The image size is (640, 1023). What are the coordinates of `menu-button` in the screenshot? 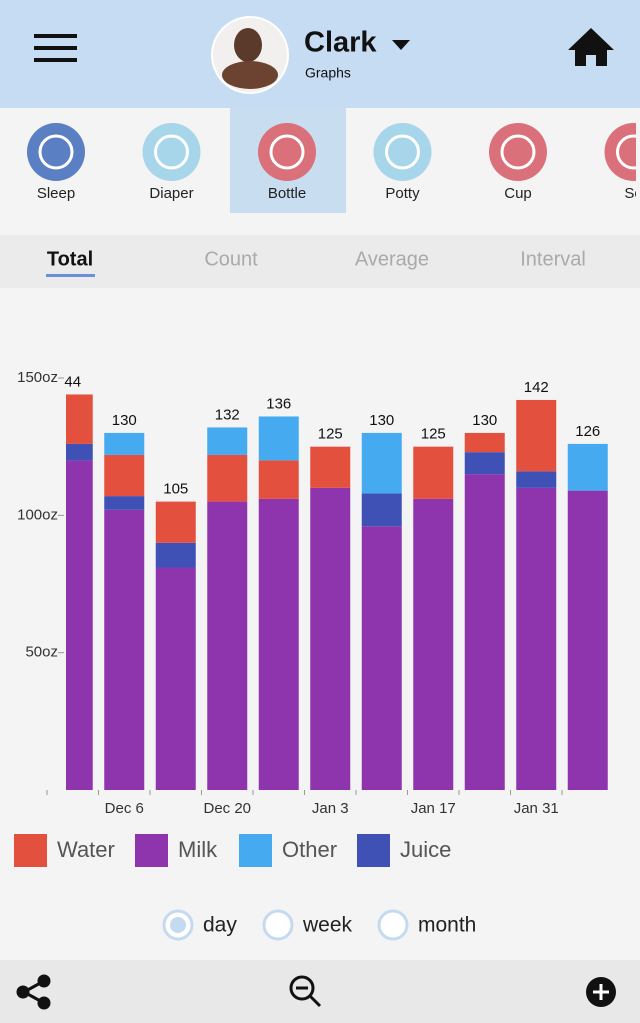 It's located at (55, 48).